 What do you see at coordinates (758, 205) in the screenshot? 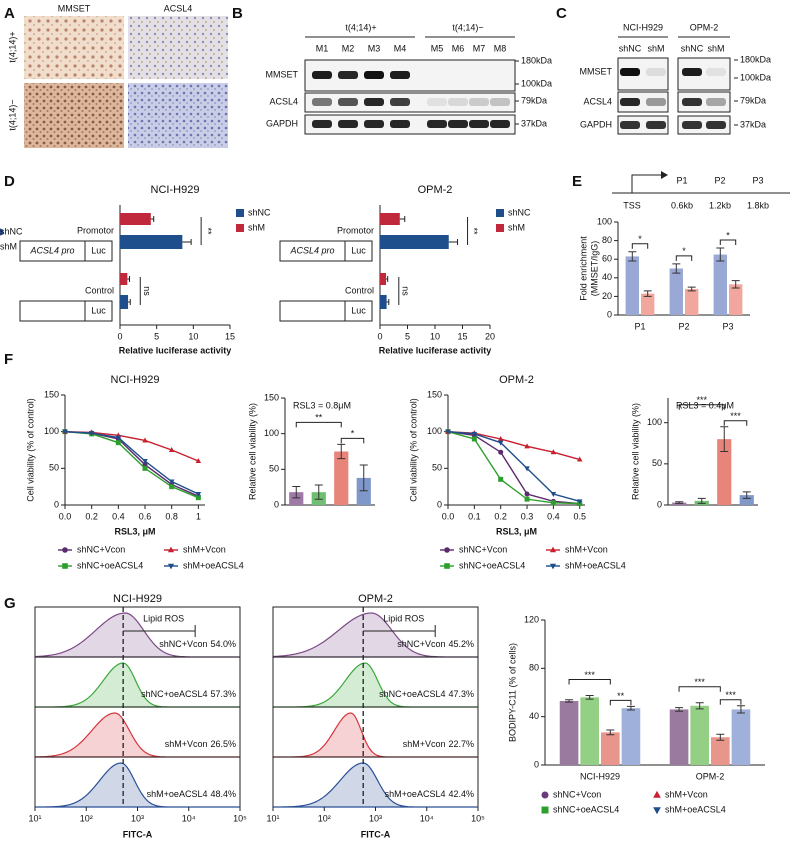
I see `distance-label: 1.8kb` at bounding box center [758, 205].